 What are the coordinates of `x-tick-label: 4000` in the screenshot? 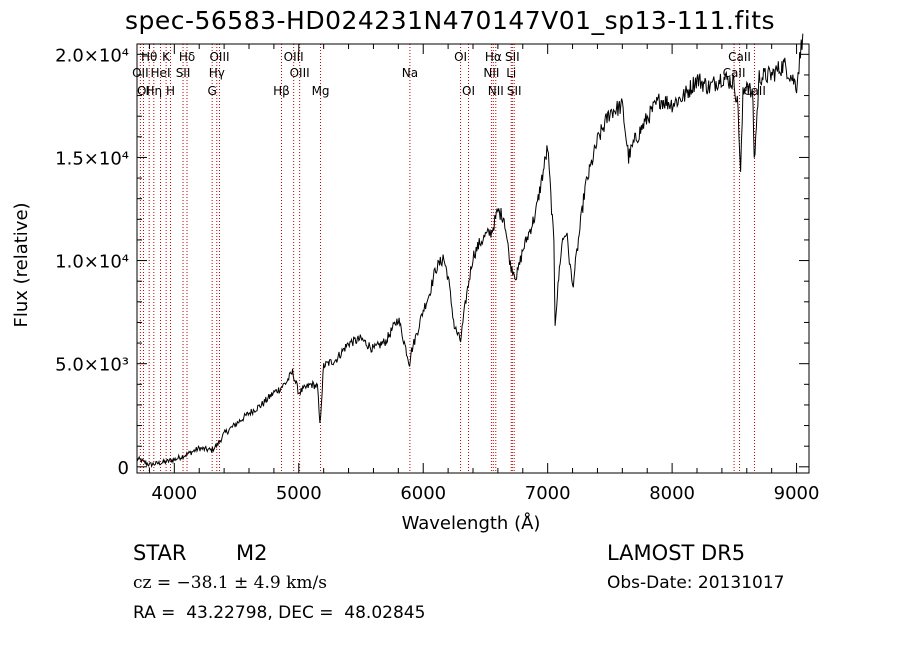 It's located at (174, 493).